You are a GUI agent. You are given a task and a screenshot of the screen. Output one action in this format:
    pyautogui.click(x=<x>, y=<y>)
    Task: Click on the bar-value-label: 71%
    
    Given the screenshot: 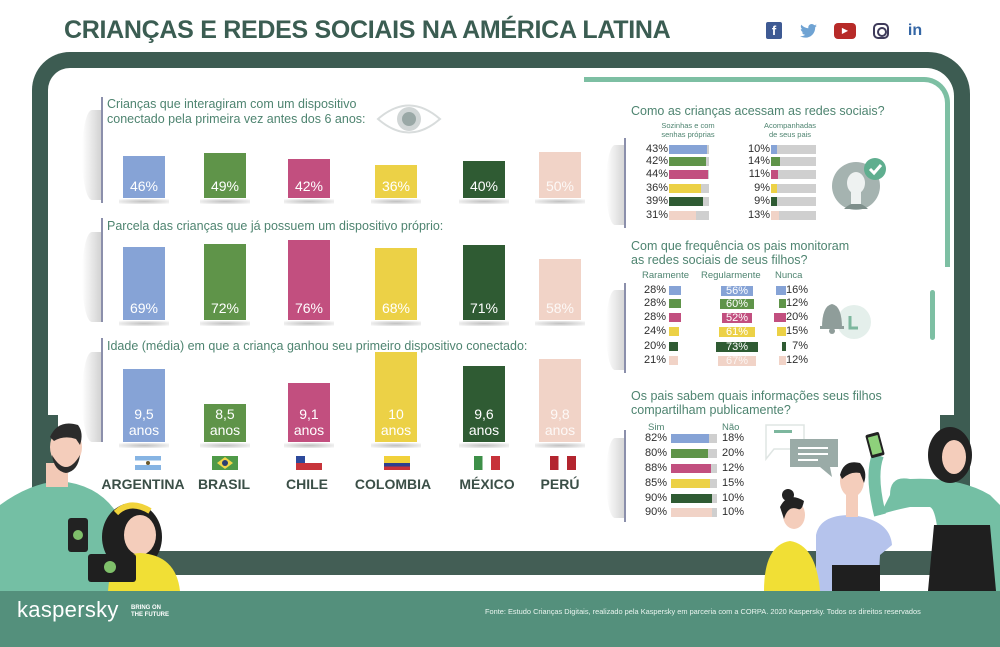 What is the action you would take?
    pyautogui.click(x=484, y=308)
    